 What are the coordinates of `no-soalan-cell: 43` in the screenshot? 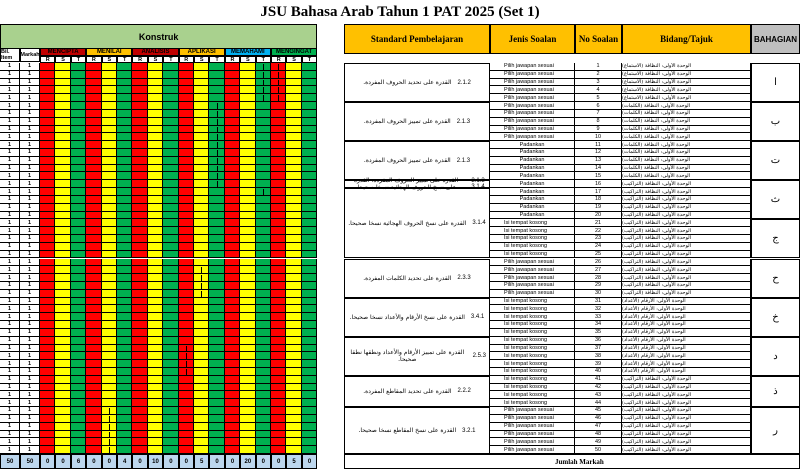 It's located at (598, 395).